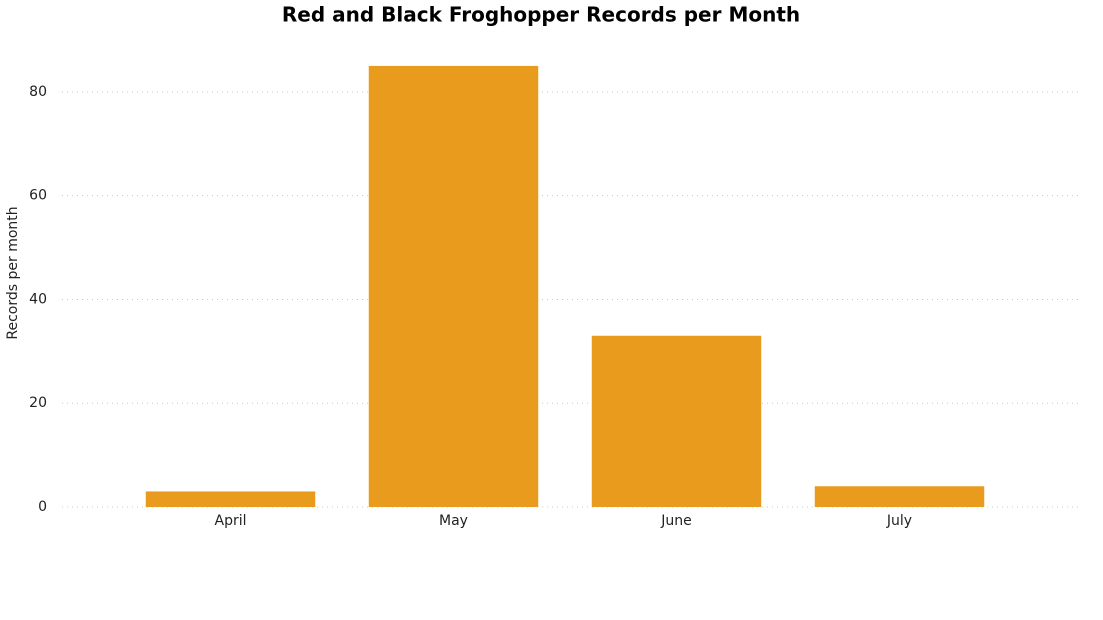 The image size is (1103, 620). What do you see at coordinates (38, 403) in the screenshot?
I see `y-tick-label: 20` at bounding box center [38, 403].